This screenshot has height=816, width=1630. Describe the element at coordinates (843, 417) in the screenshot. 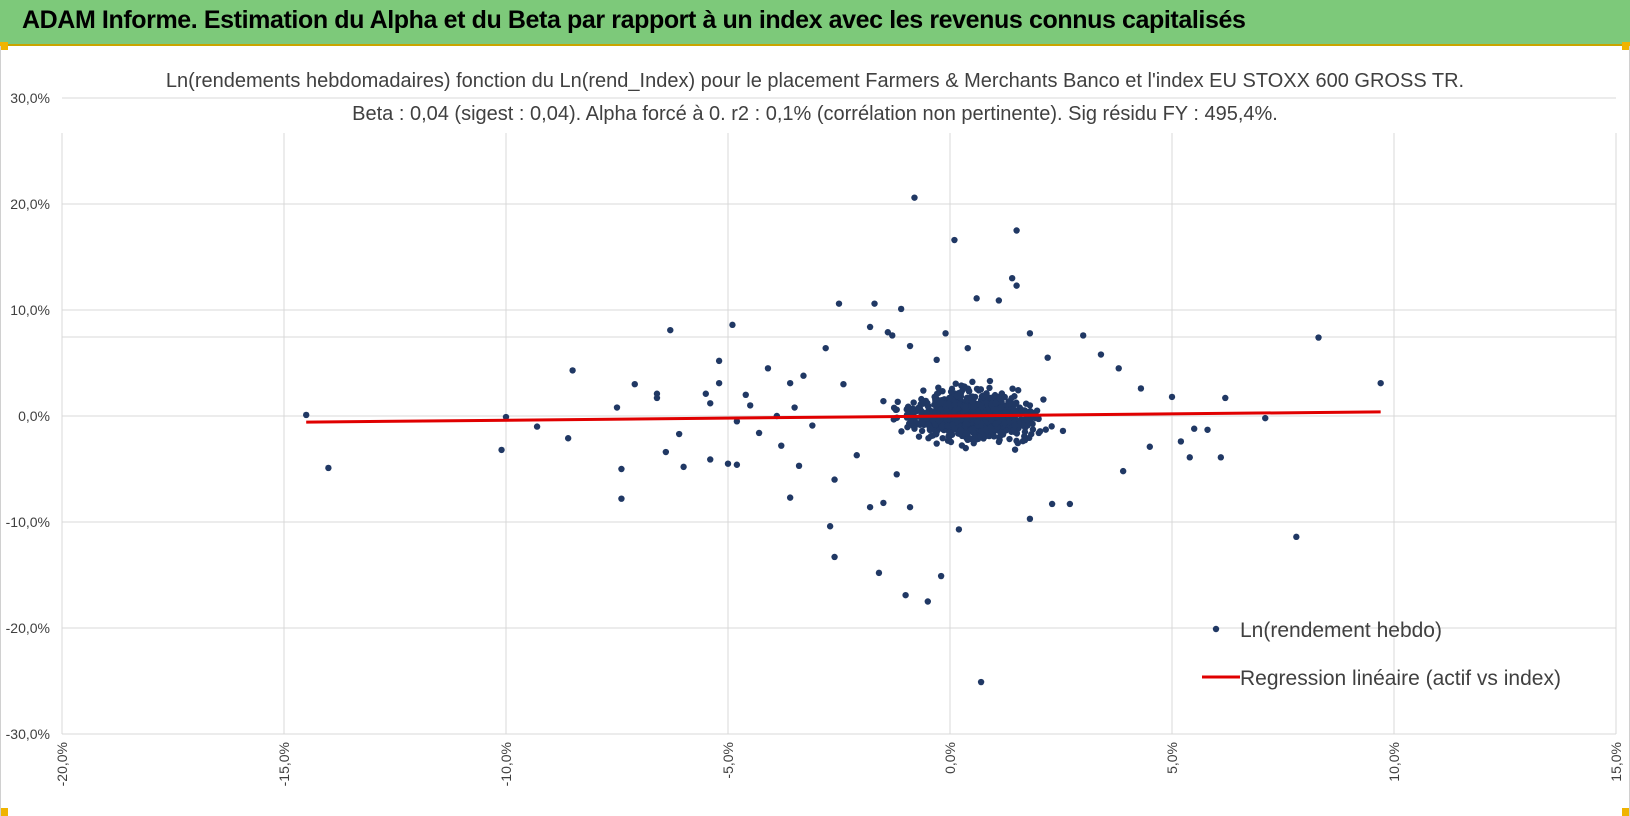

I see `regression-line` at that location.